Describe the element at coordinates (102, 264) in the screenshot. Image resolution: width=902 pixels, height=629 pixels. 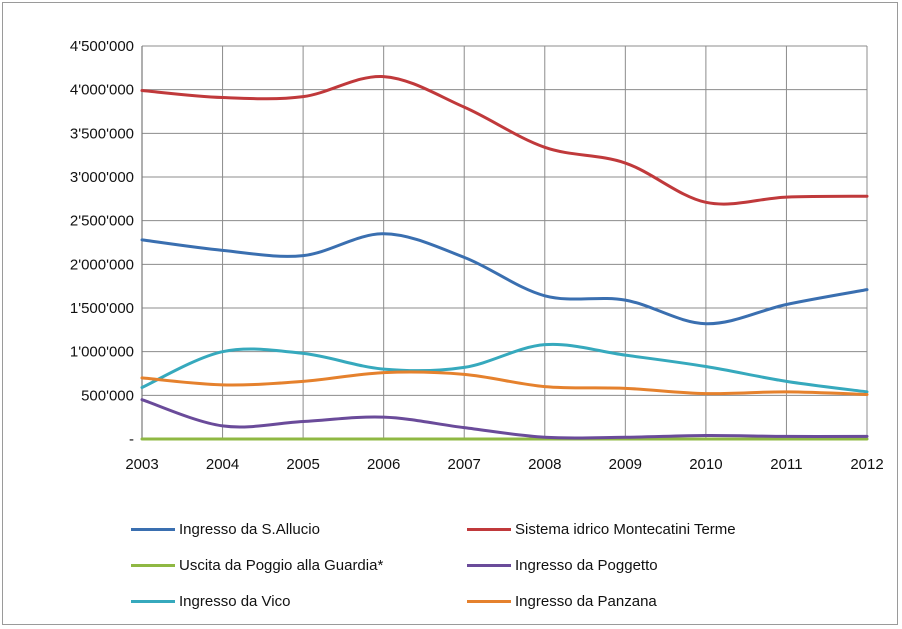
I see `y-tick-label: 2'000'000` at that location.